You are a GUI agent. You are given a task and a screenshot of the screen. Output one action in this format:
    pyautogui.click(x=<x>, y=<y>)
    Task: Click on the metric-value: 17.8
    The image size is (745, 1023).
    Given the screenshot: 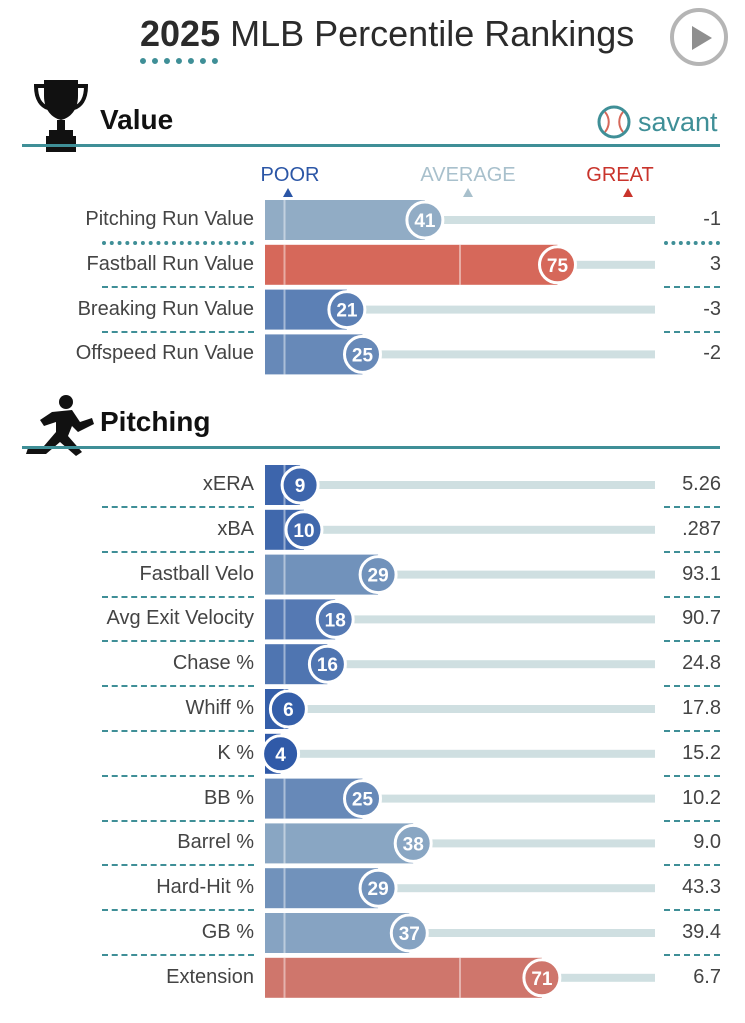 What is the action you would take?
    pyautogui.click(x=701, y=708)
    